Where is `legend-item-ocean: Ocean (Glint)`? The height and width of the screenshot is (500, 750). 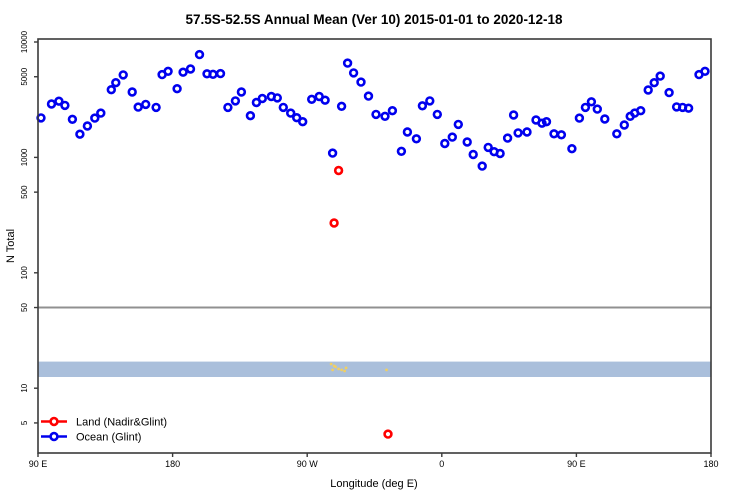 legend-item-ocean: Ocean (Glint) is located at coordinates (91, 438).